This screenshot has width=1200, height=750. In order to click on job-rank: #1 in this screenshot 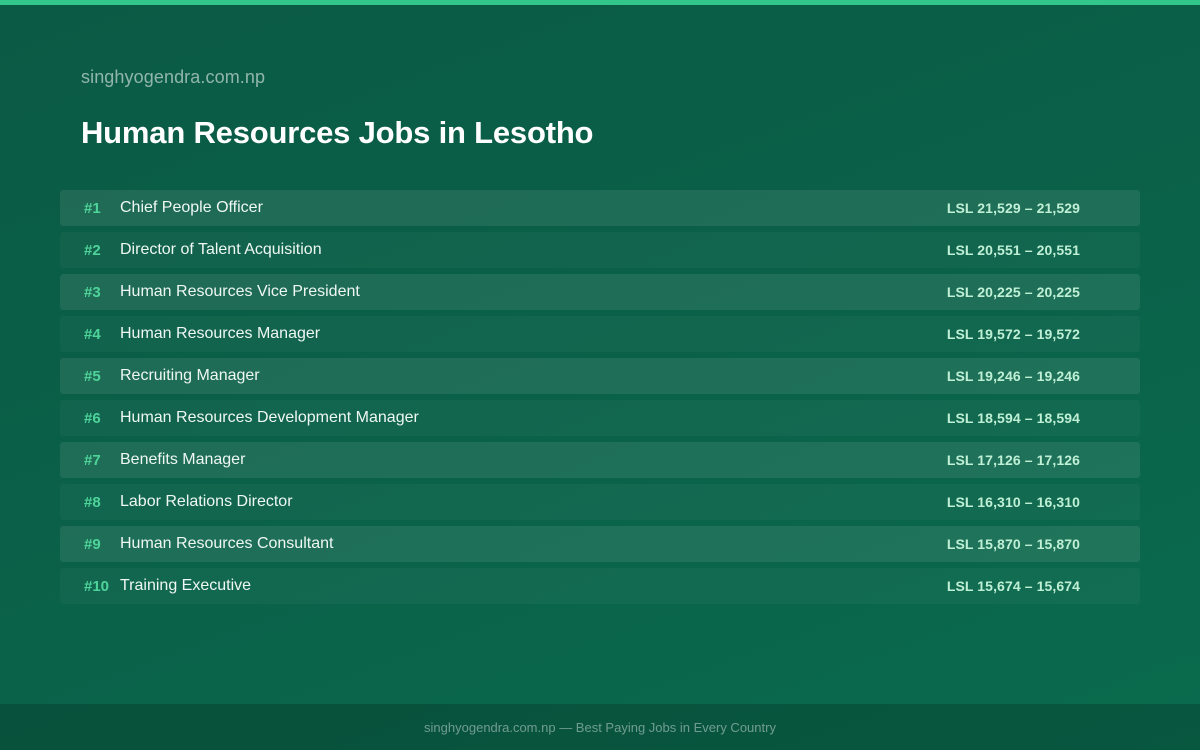, I will do `click(92, 208)`.